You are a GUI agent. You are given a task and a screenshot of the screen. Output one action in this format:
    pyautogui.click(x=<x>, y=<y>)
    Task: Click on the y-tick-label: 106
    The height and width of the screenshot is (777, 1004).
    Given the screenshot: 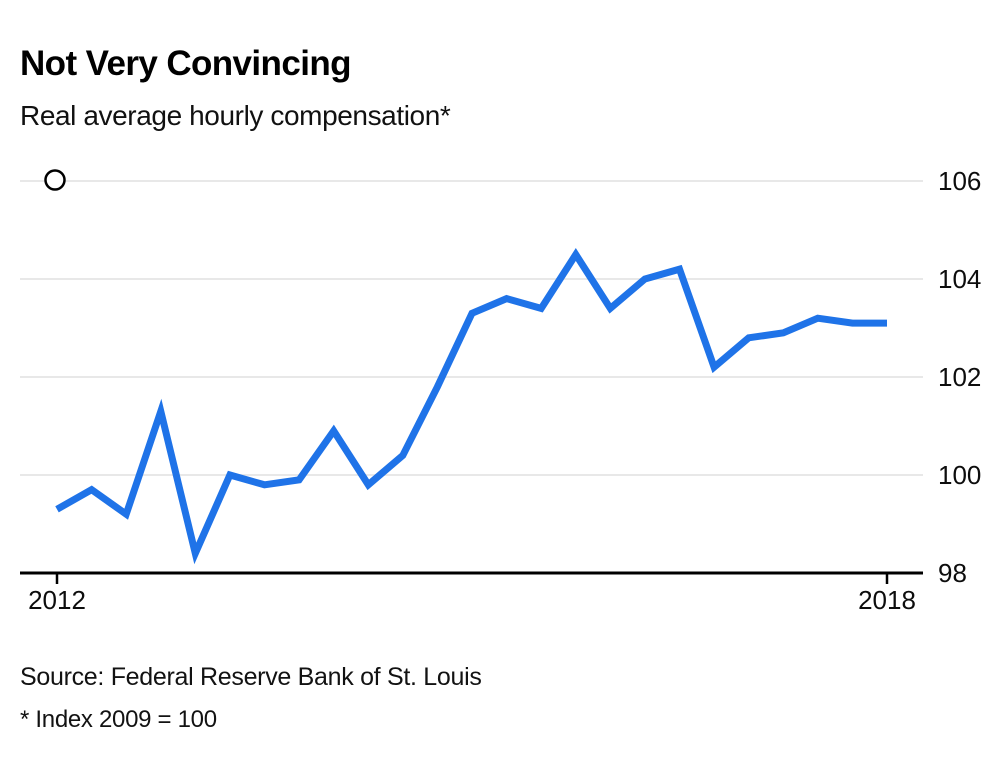 What is the action you would take?
    pyautogui.click(x=959, y=181)
    